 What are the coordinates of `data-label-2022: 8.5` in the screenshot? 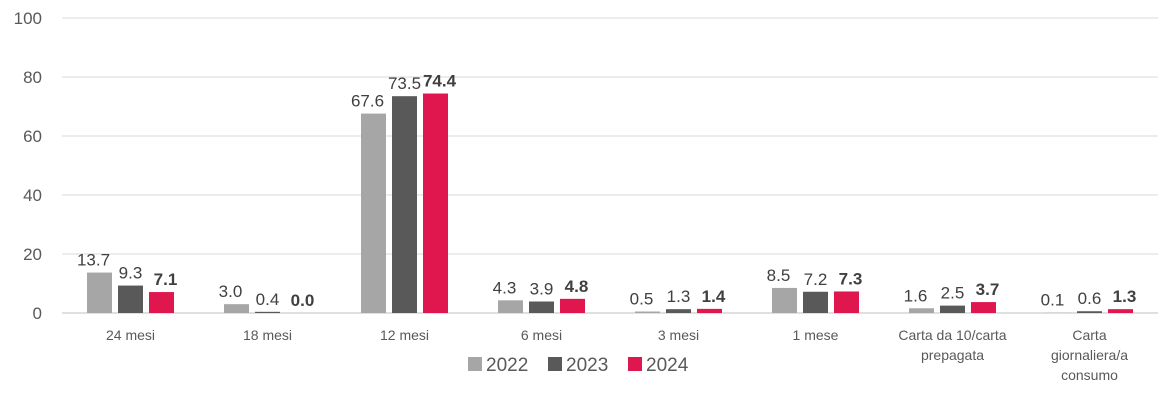 It's located at (779, 275).